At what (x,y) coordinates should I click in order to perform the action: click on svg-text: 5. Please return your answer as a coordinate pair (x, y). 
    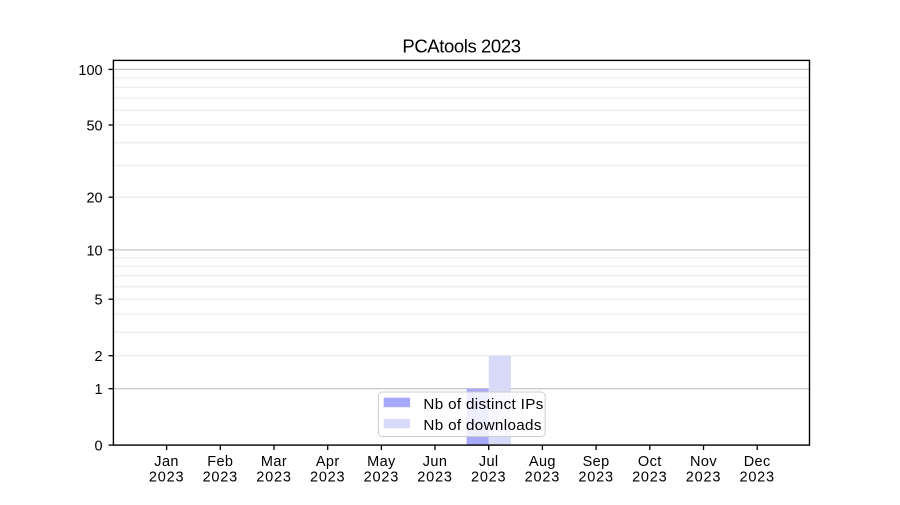
    Looking at the image, I should click on (99, 301).